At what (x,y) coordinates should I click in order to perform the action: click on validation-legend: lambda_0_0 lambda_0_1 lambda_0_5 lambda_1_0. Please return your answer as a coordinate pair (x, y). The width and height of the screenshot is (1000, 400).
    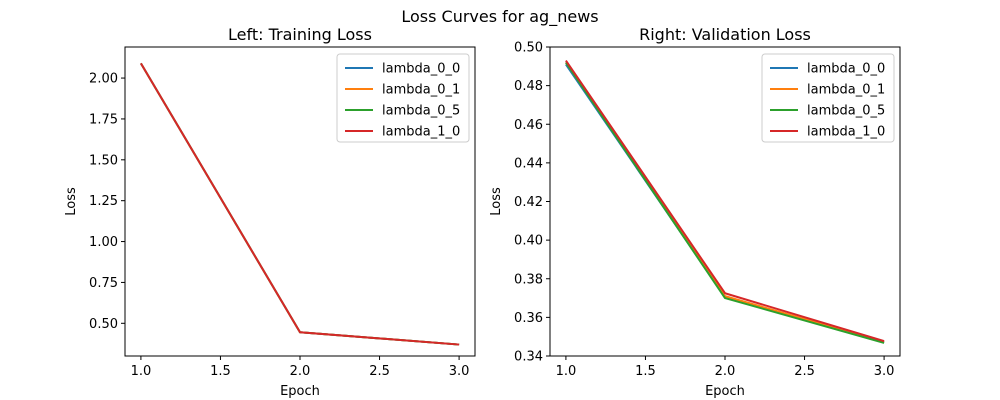
    Looking at the image, I should click on (828, 98).